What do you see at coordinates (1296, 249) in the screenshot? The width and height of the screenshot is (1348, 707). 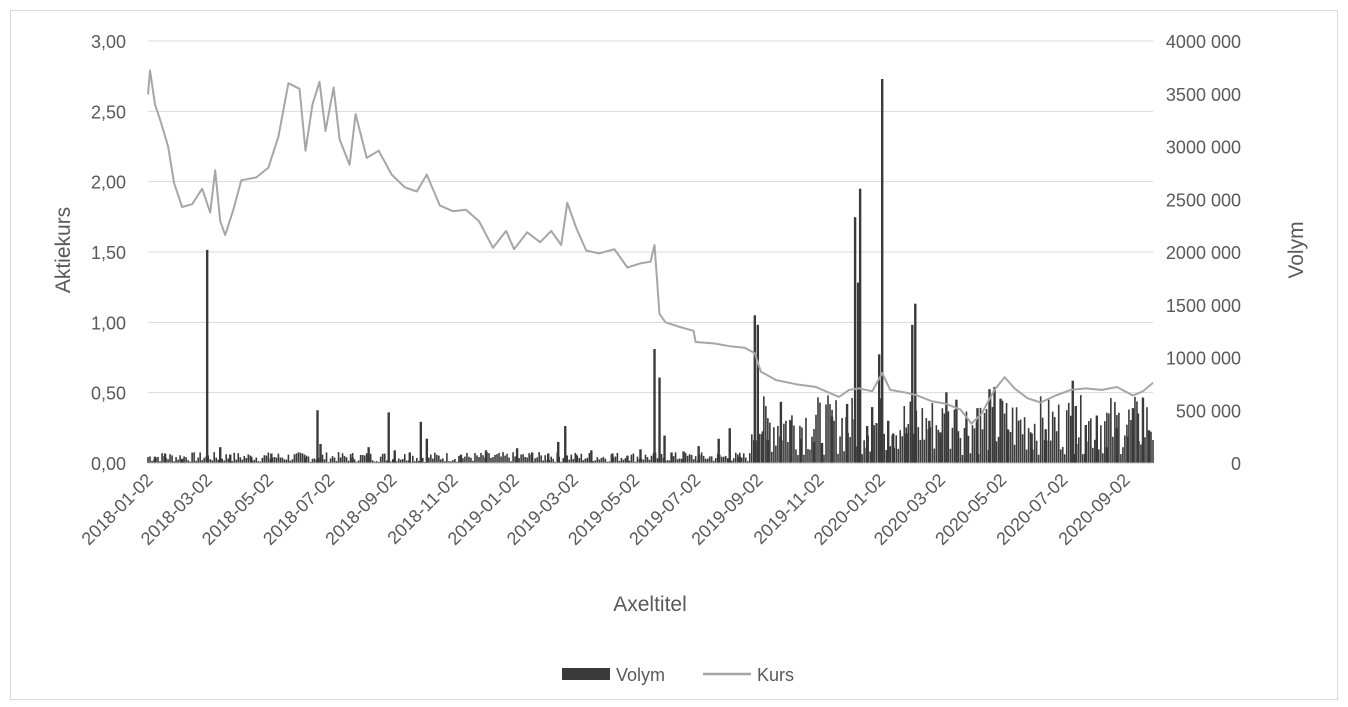 I see `y2-axis-title: Volym` at bounding box center [1296, 249].